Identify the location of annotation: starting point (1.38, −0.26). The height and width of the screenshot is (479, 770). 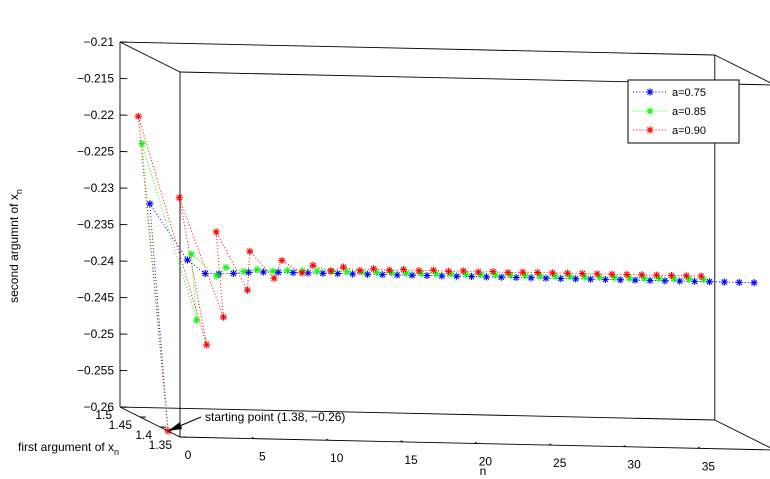
(256, 421).